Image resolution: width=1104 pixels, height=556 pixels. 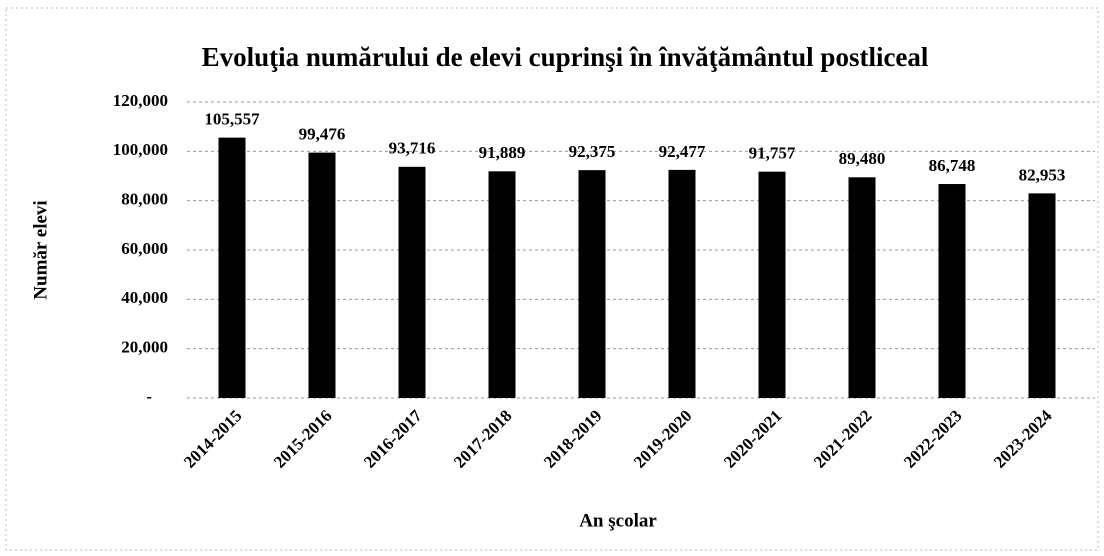 I want to click on x-tick-label: 2018-2019, so click(x=573, y=439).